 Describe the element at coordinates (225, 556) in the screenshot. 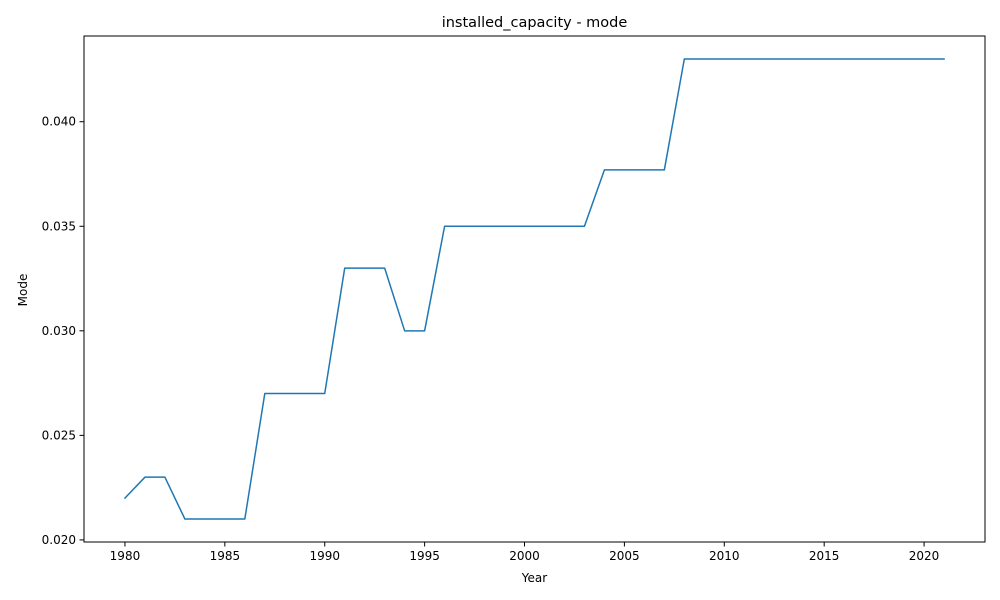

I see `x-tick-label: 1985` at that location.